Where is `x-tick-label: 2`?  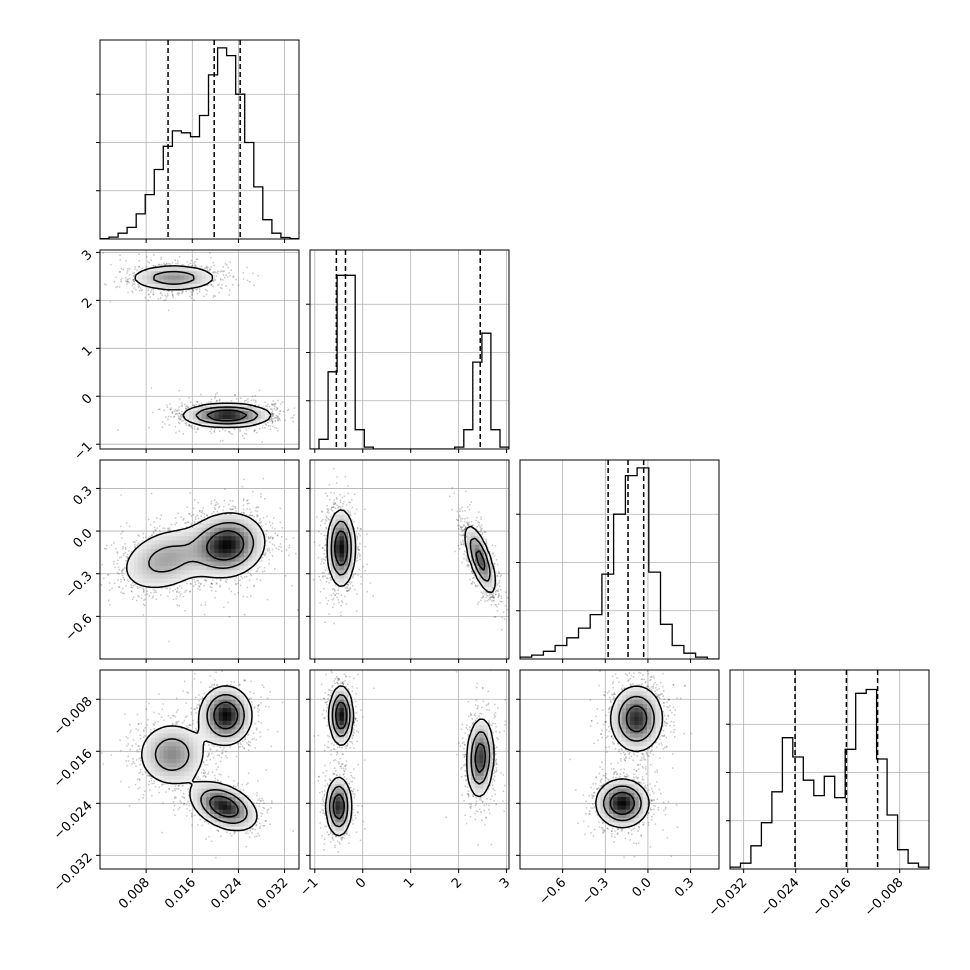 x-tick-label: 2 is located at coordinates (457, 883).